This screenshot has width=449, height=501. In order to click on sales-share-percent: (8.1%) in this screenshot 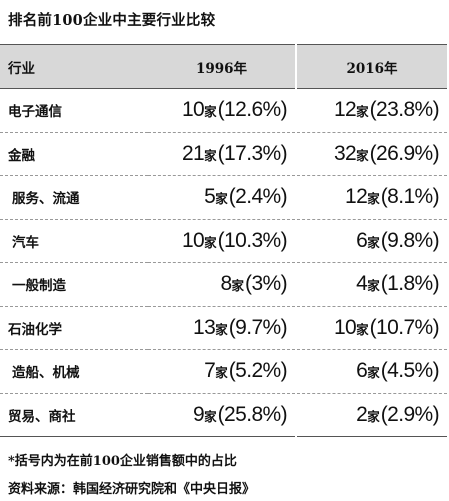, I will do `click(410, 197)`.